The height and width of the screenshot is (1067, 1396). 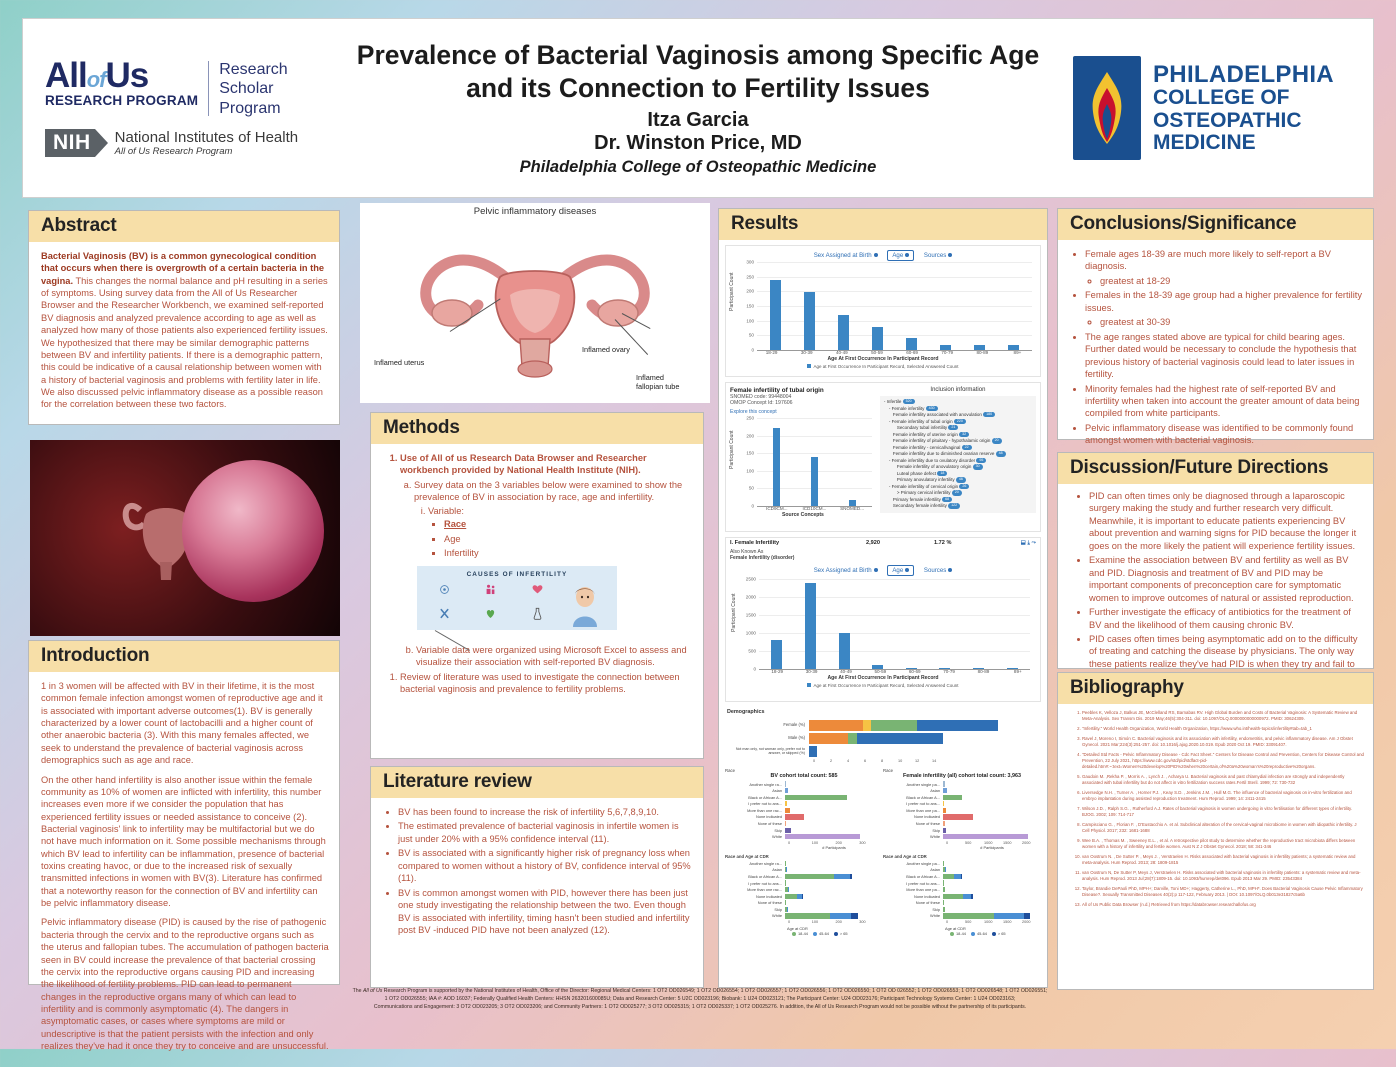 I want to click on demographics-xaxis: 0 2 4 6 8 10 12 14, so click(x=924, y=761).